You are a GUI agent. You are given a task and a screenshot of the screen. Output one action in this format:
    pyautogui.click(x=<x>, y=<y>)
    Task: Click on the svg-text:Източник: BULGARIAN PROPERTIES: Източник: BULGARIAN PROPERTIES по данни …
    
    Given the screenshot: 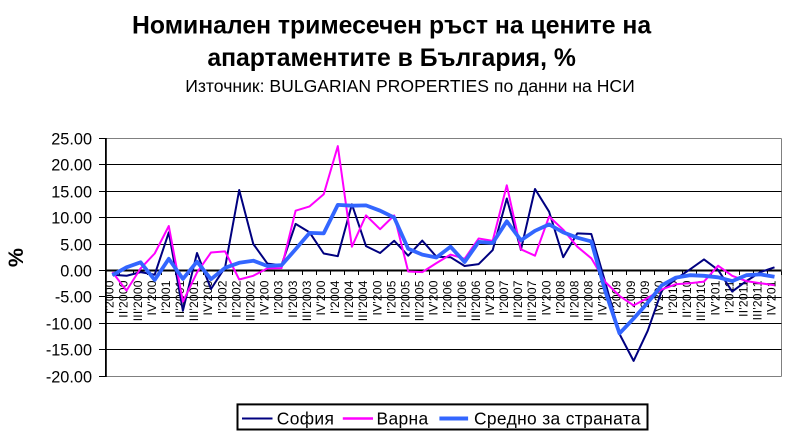 What is the action you would take?
    pyautogui.click(x=410, y=86)
    